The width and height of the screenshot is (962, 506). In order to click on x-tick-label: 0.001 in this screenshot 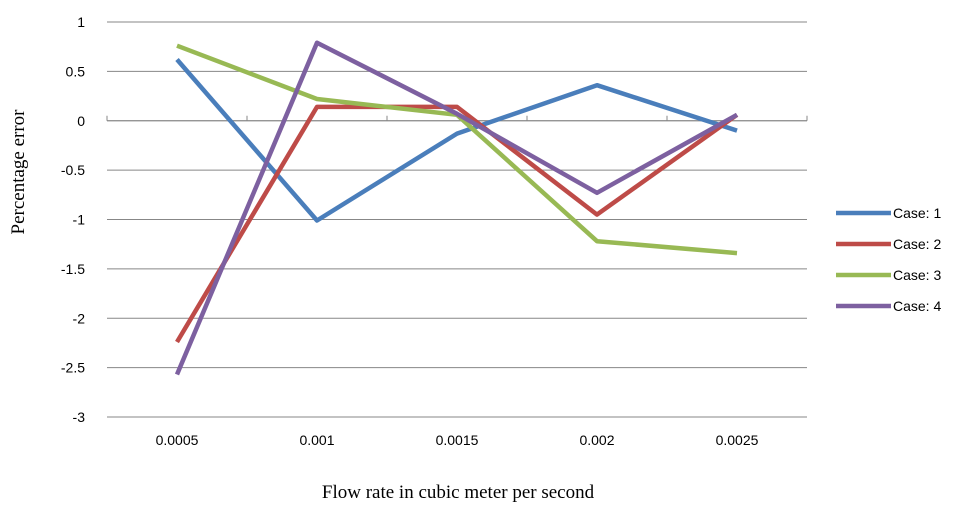, I will do `click(316, 440)`.